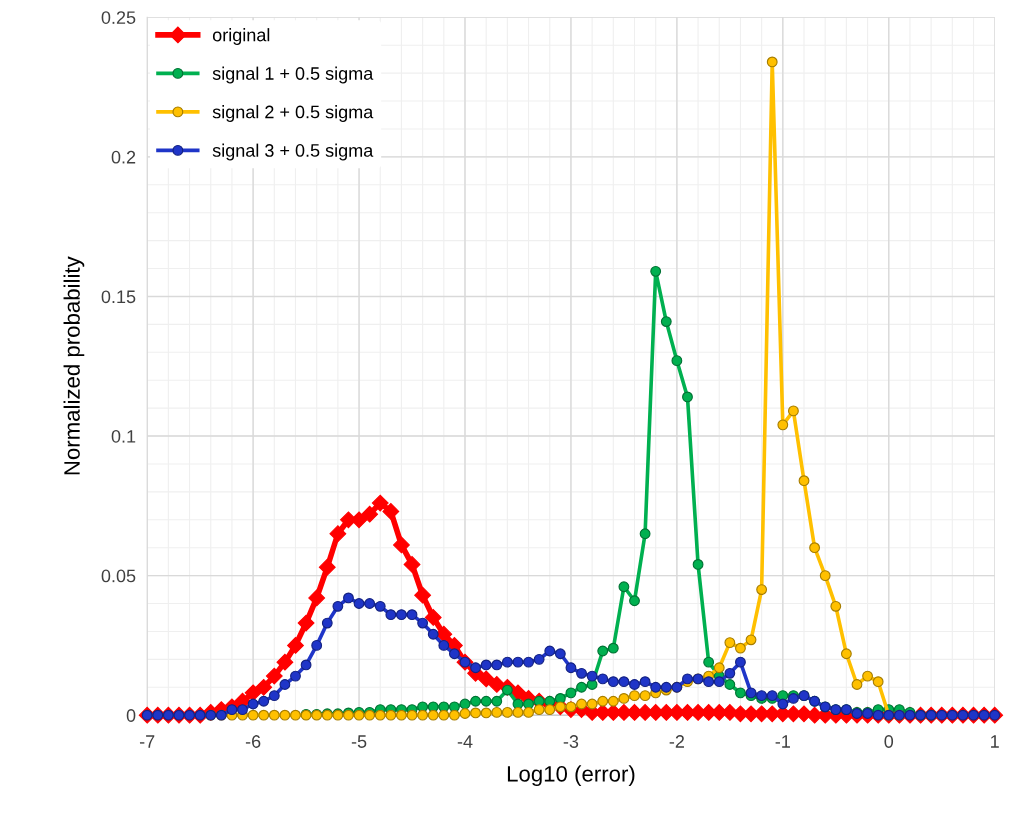  What do you see at coordinates (782, 741) in the screenshot?
I see `x-tick-label: -1` at bounding box center [782, 741].